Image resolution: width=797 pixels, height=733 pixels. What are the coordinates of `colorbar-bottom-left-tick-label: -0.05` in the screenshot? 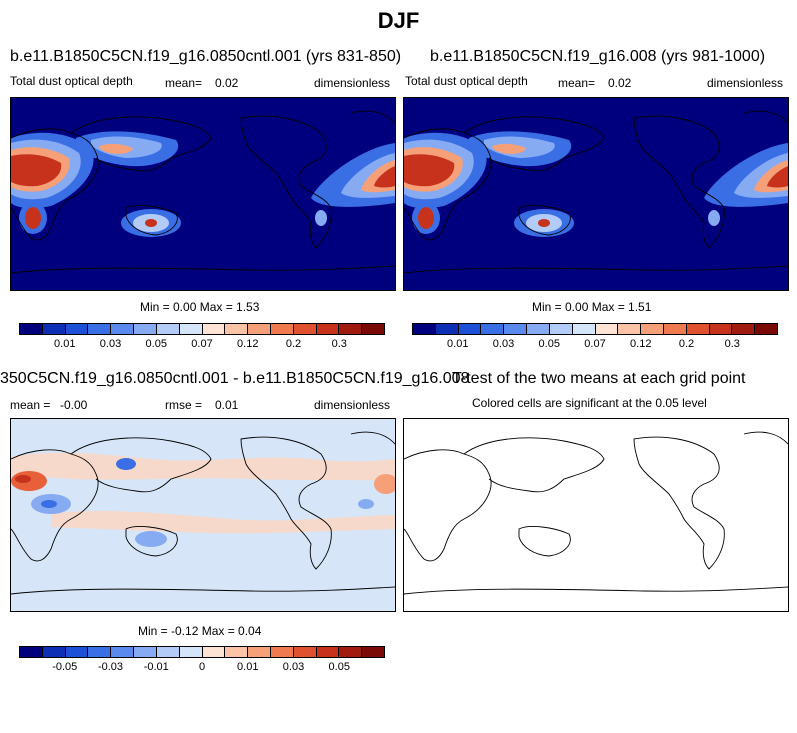 It's located at (65, 667).